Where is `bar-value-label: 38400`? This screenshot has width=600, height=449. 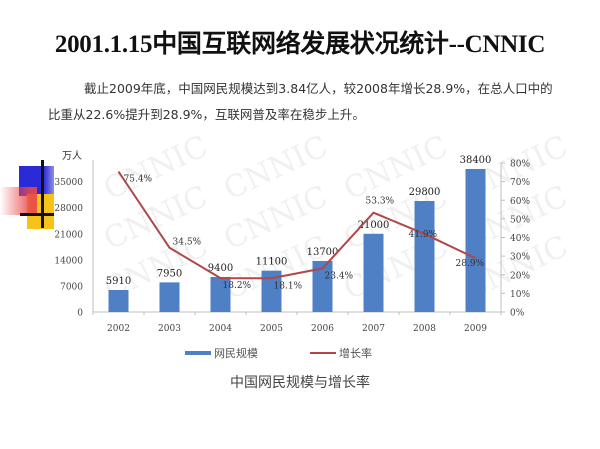 bar-value-label: 38400 is located at coordinates (476, 160).